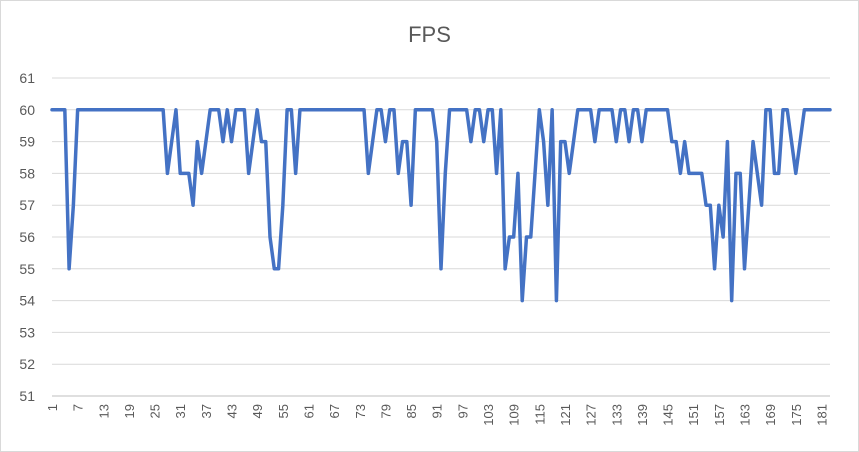  Describe the element at coordinates (514, 415) in the screenshot. I see `x-tick-label: 109` at that location.